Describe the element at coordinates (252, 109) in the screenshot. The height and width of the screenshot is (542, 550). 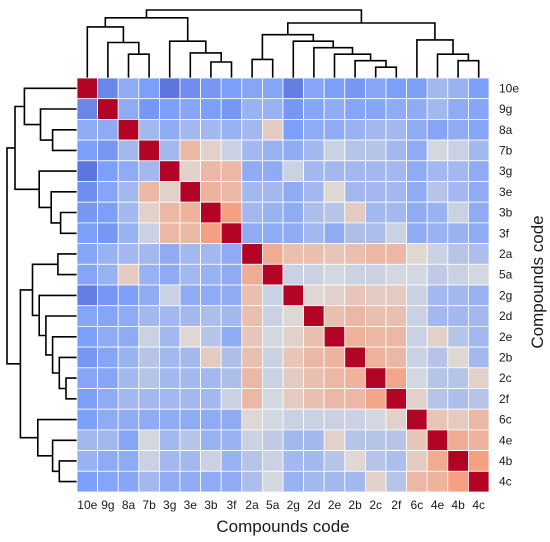
I see `heatmap-cell-9g-2a` at that location.